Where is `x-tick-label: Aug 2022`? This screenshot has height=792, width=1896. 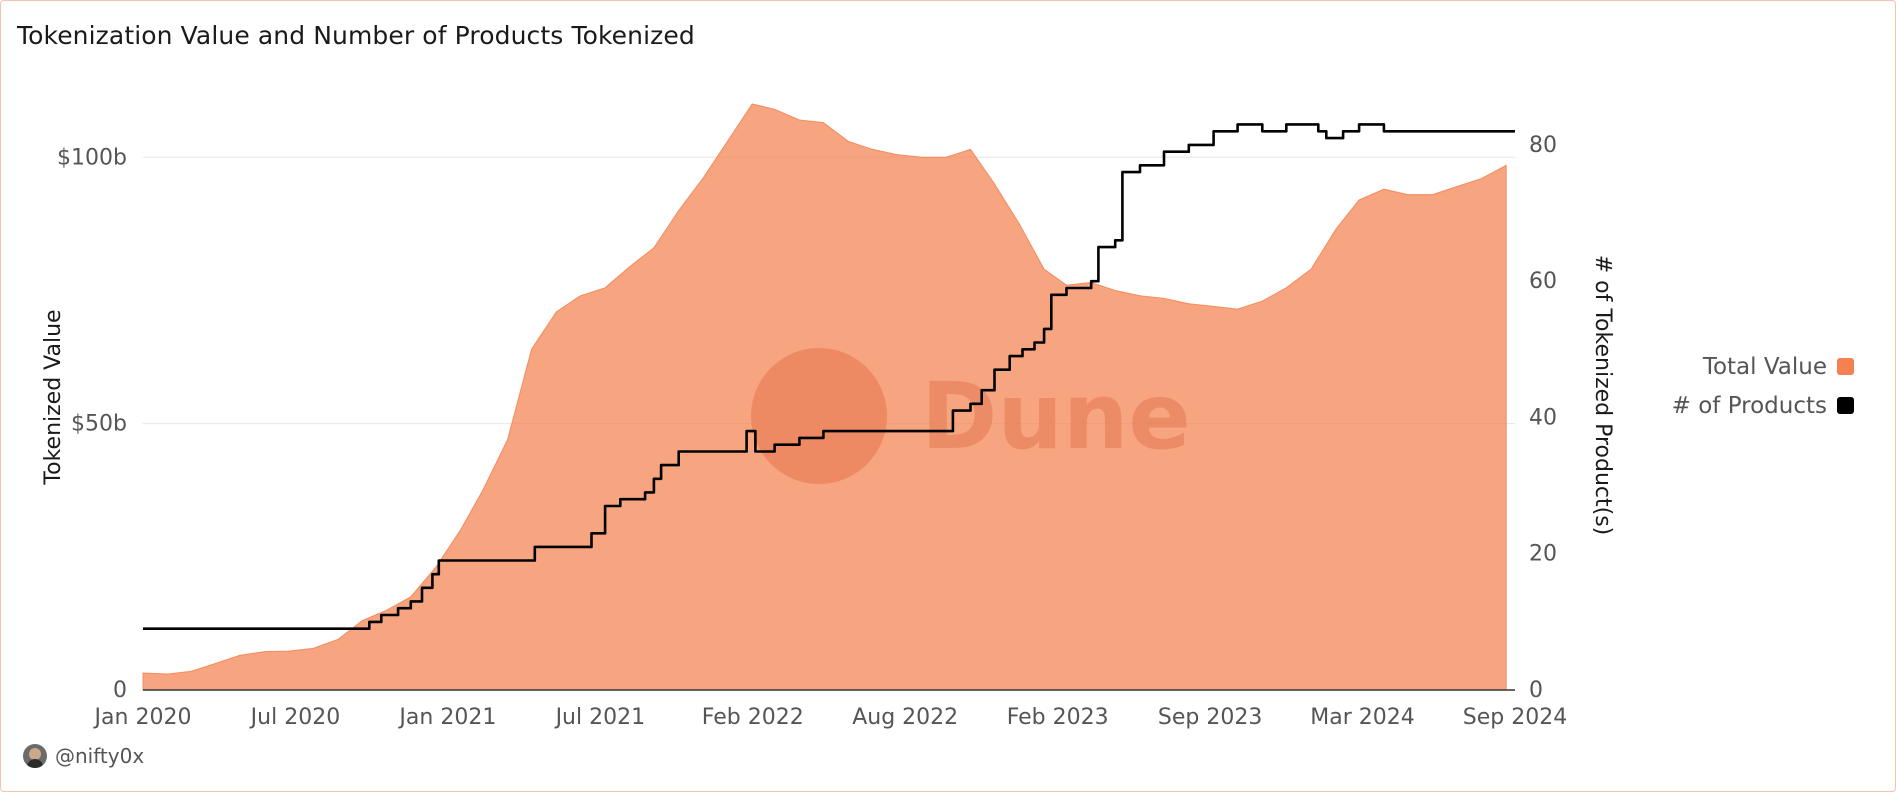
x-tick-label: Aug 2022 is located at coordinates (905, 717).